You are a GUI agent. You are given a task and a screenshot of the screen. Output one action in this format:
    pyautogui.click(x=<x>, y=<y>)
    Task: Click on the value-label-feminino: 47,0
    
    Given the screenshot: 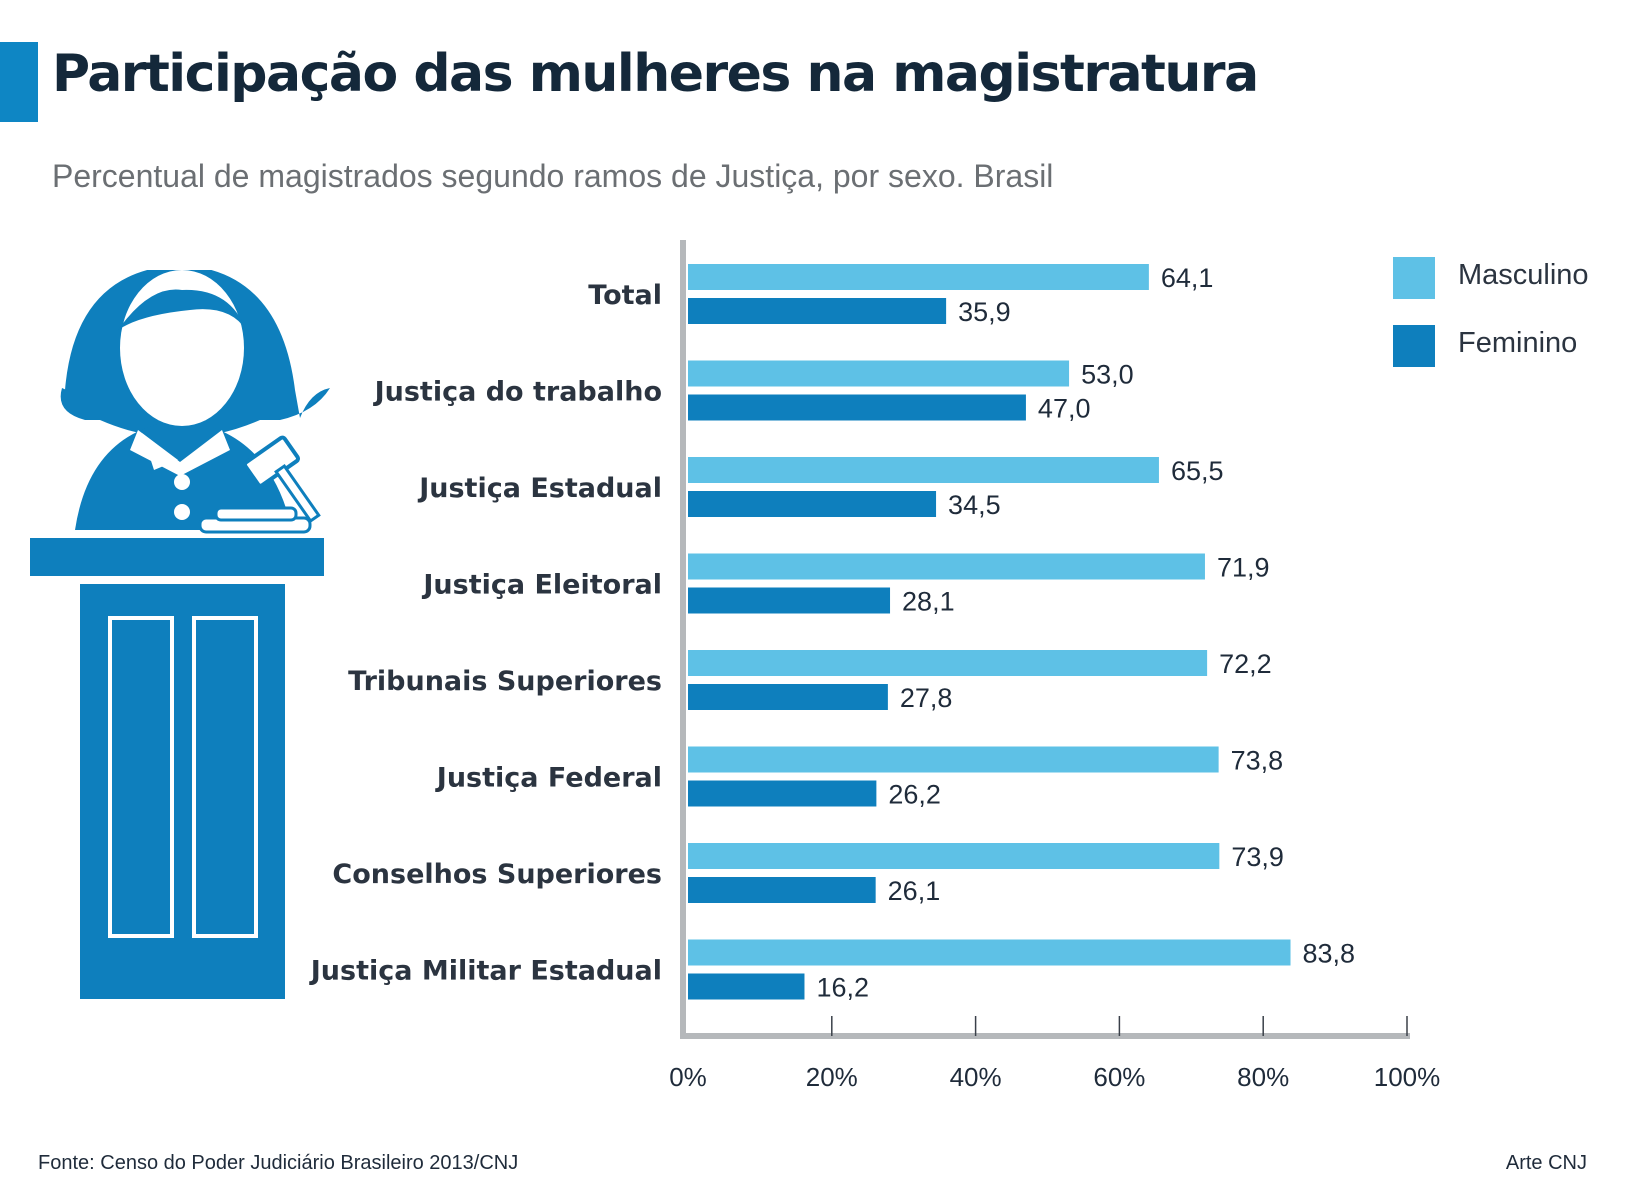 What is the action you would take?
    pyautogui.click(x=1064, y=409)
    